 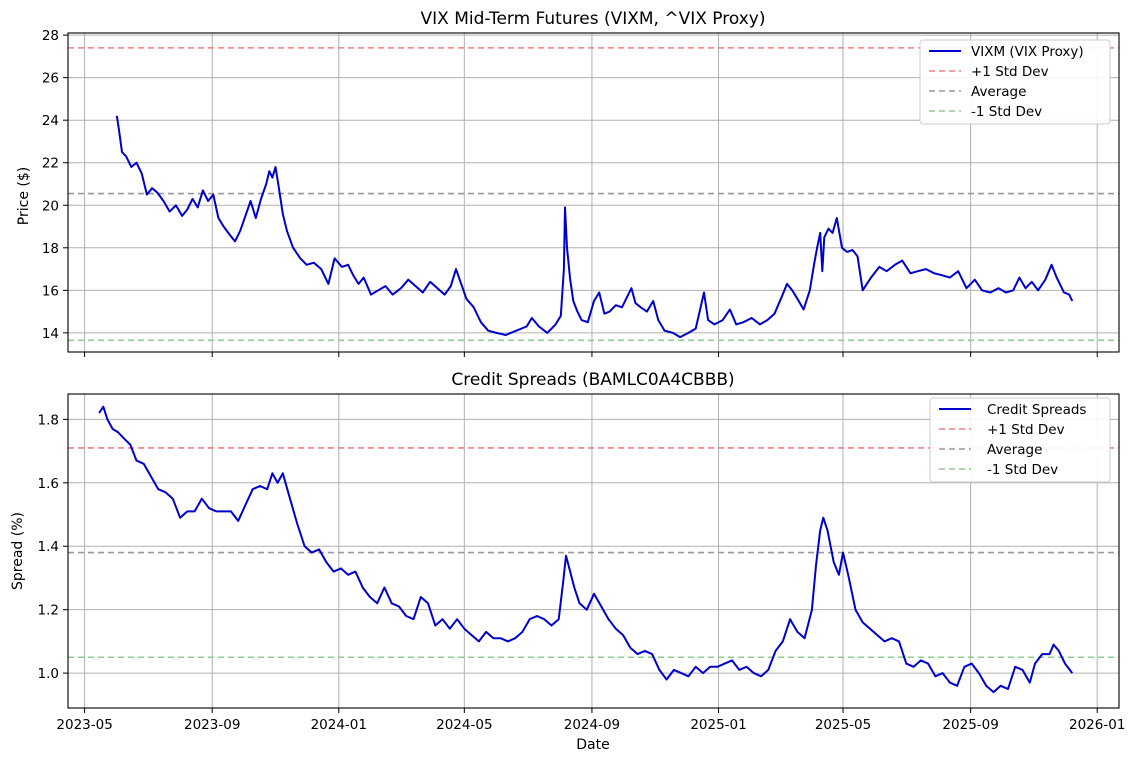 What do you see at coordinates (1036, 410) in the screenshot?
I see `credit-legend-series: Credit Spreads` at bounding box center [1036, 410].